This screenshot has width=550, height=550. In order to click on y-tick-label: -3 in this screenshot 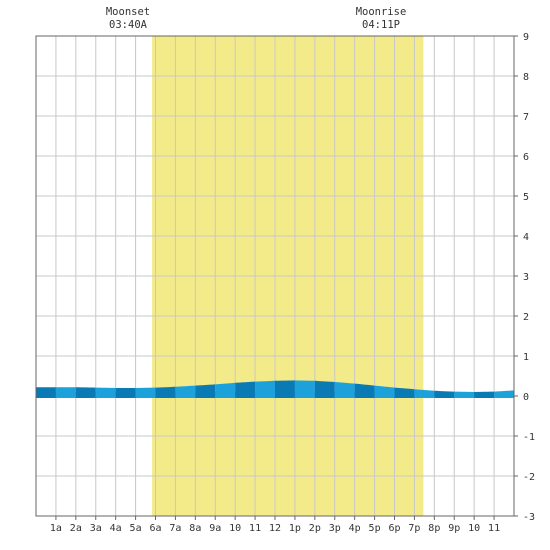, I will do `click(529, 517)`.